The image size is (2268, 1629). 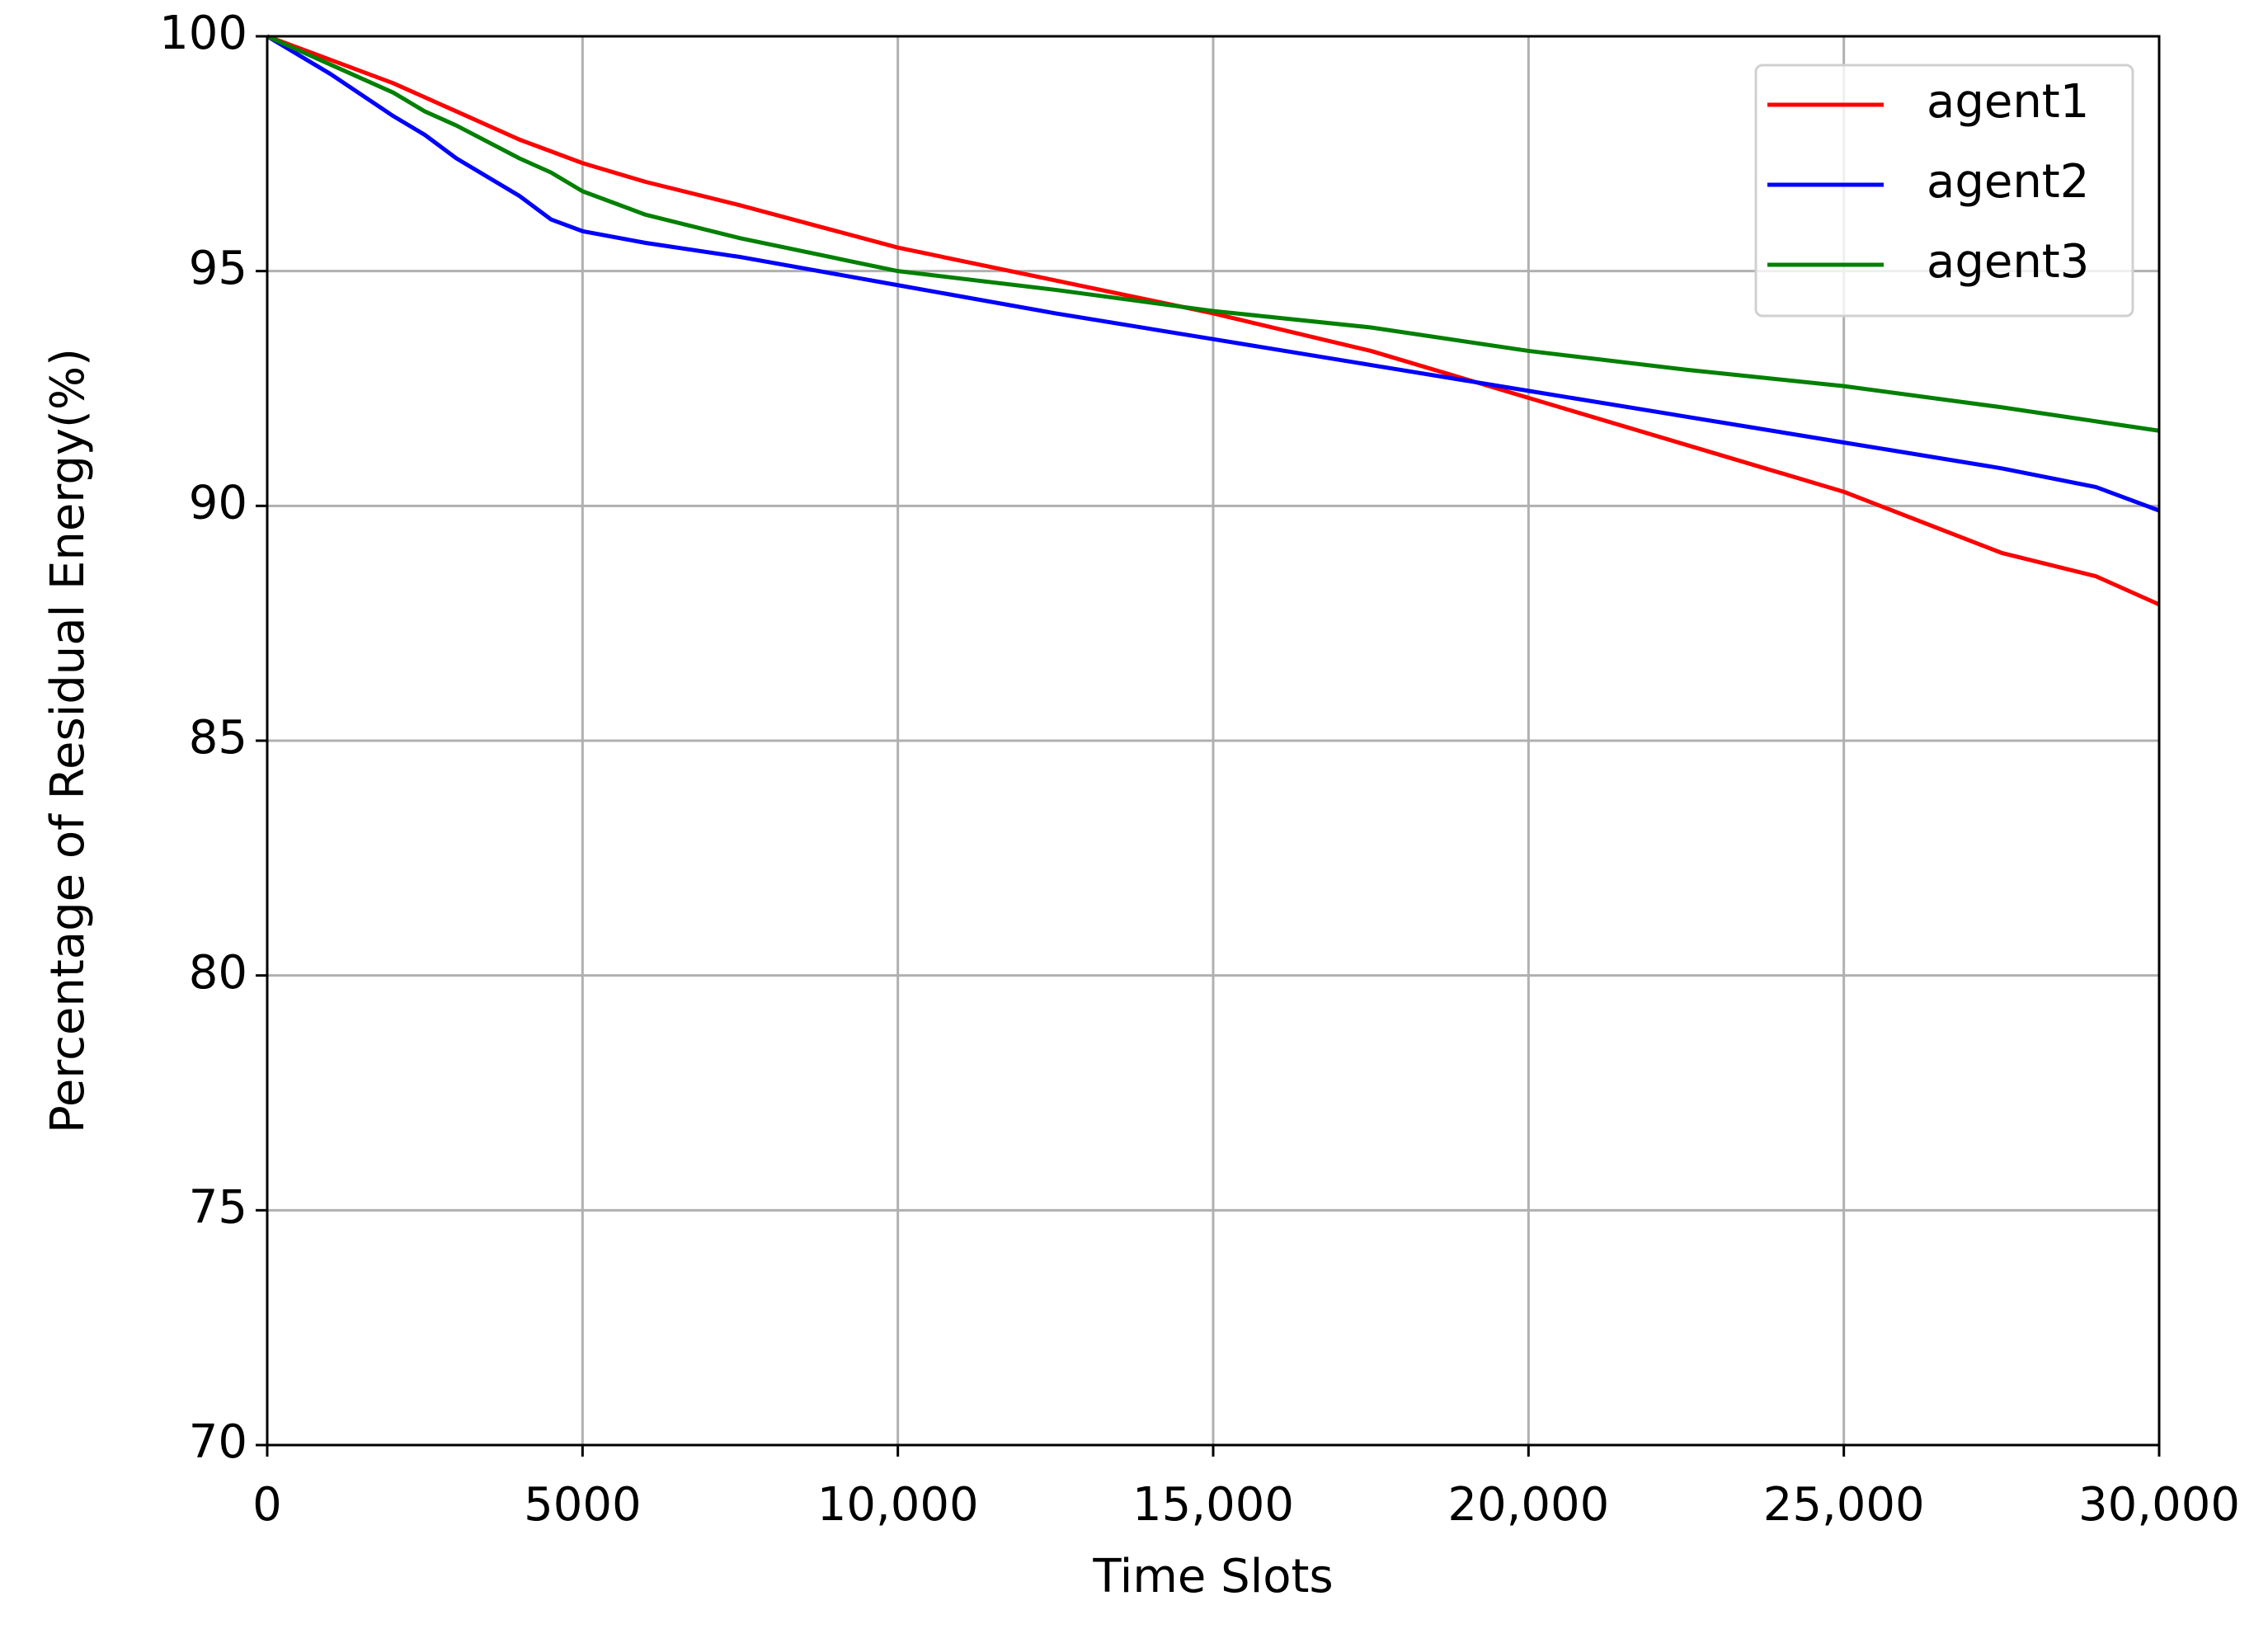 I want to click on legend: agent1 agent2 agent3, so click(x=1944, y=191).